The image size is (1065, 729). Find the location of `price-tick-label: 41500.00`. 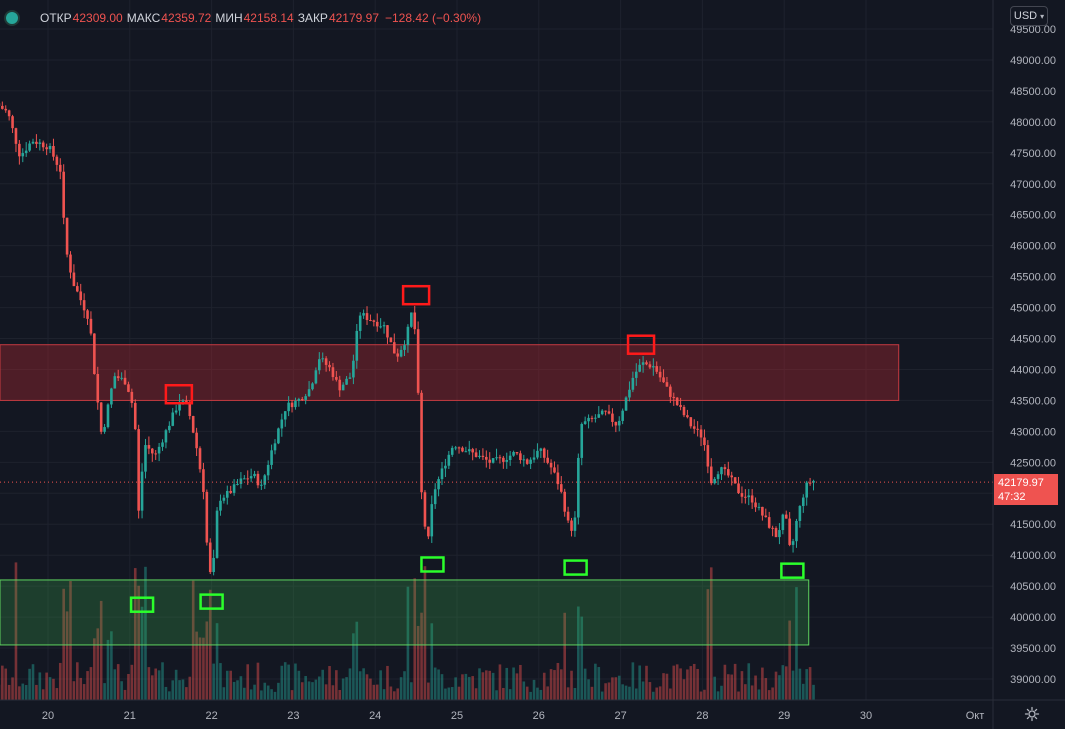

price-tick-label: 41500.00 is located at coordinates (1033, 525).